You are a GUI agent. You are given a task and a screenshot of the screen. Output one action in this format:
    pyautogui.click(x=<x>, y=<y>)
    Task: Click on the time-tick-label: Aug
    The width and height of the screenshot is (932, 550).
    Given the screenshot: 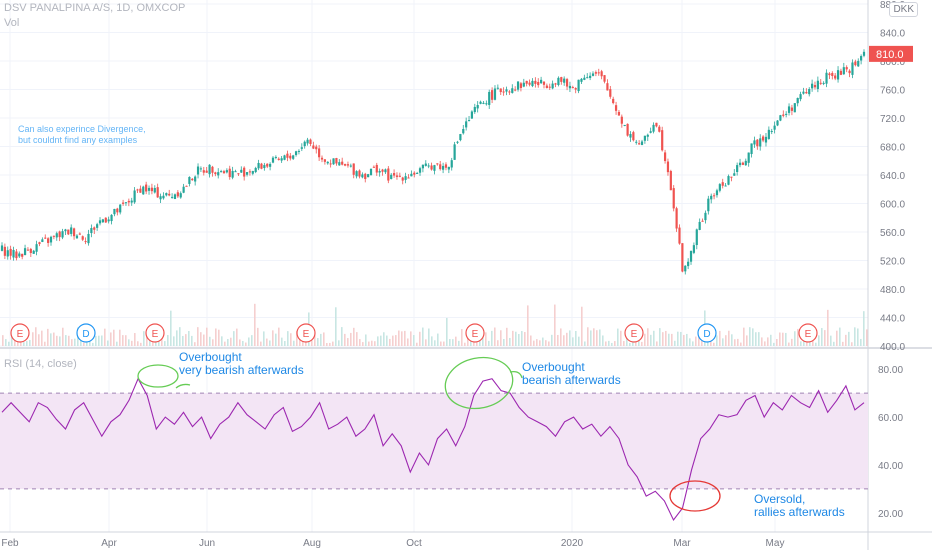 What is the action you would take?
    pyautogui.click(x=312, y=543)
    